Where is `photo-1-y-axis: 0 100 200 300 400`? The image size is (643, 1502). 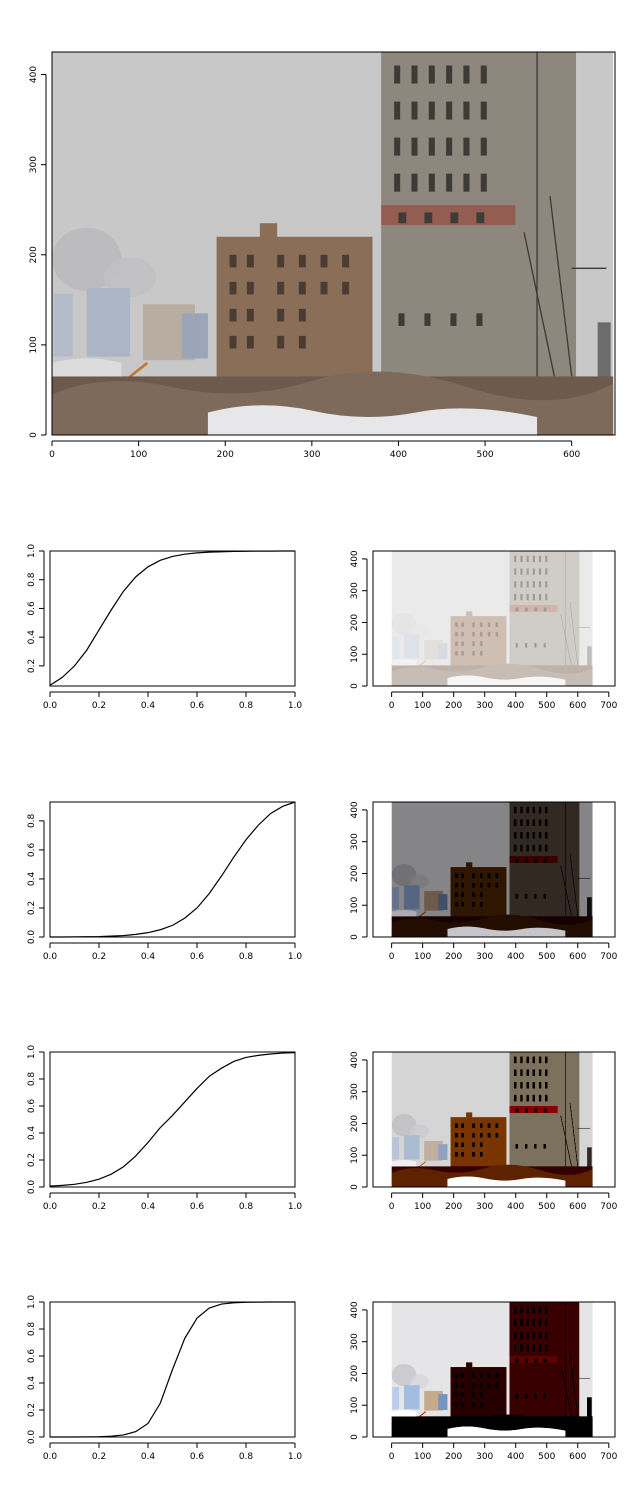 photo-1-y-axis: 0 100 200 300 400 is located at coordinates (359, 619).